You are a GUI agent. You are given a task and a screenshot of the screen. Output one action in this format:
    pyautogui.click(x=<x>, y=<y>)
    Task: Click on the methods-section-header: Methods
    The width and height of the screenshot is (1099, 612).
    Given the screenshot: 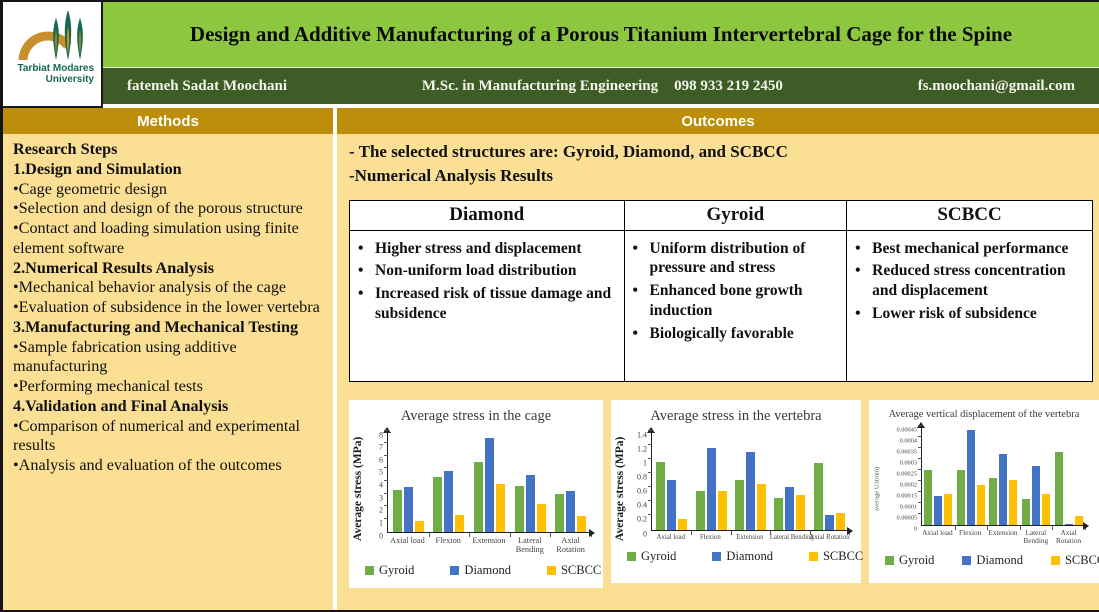 What is the action you would take?
    pyautogui.click(x=168, y=121)
    